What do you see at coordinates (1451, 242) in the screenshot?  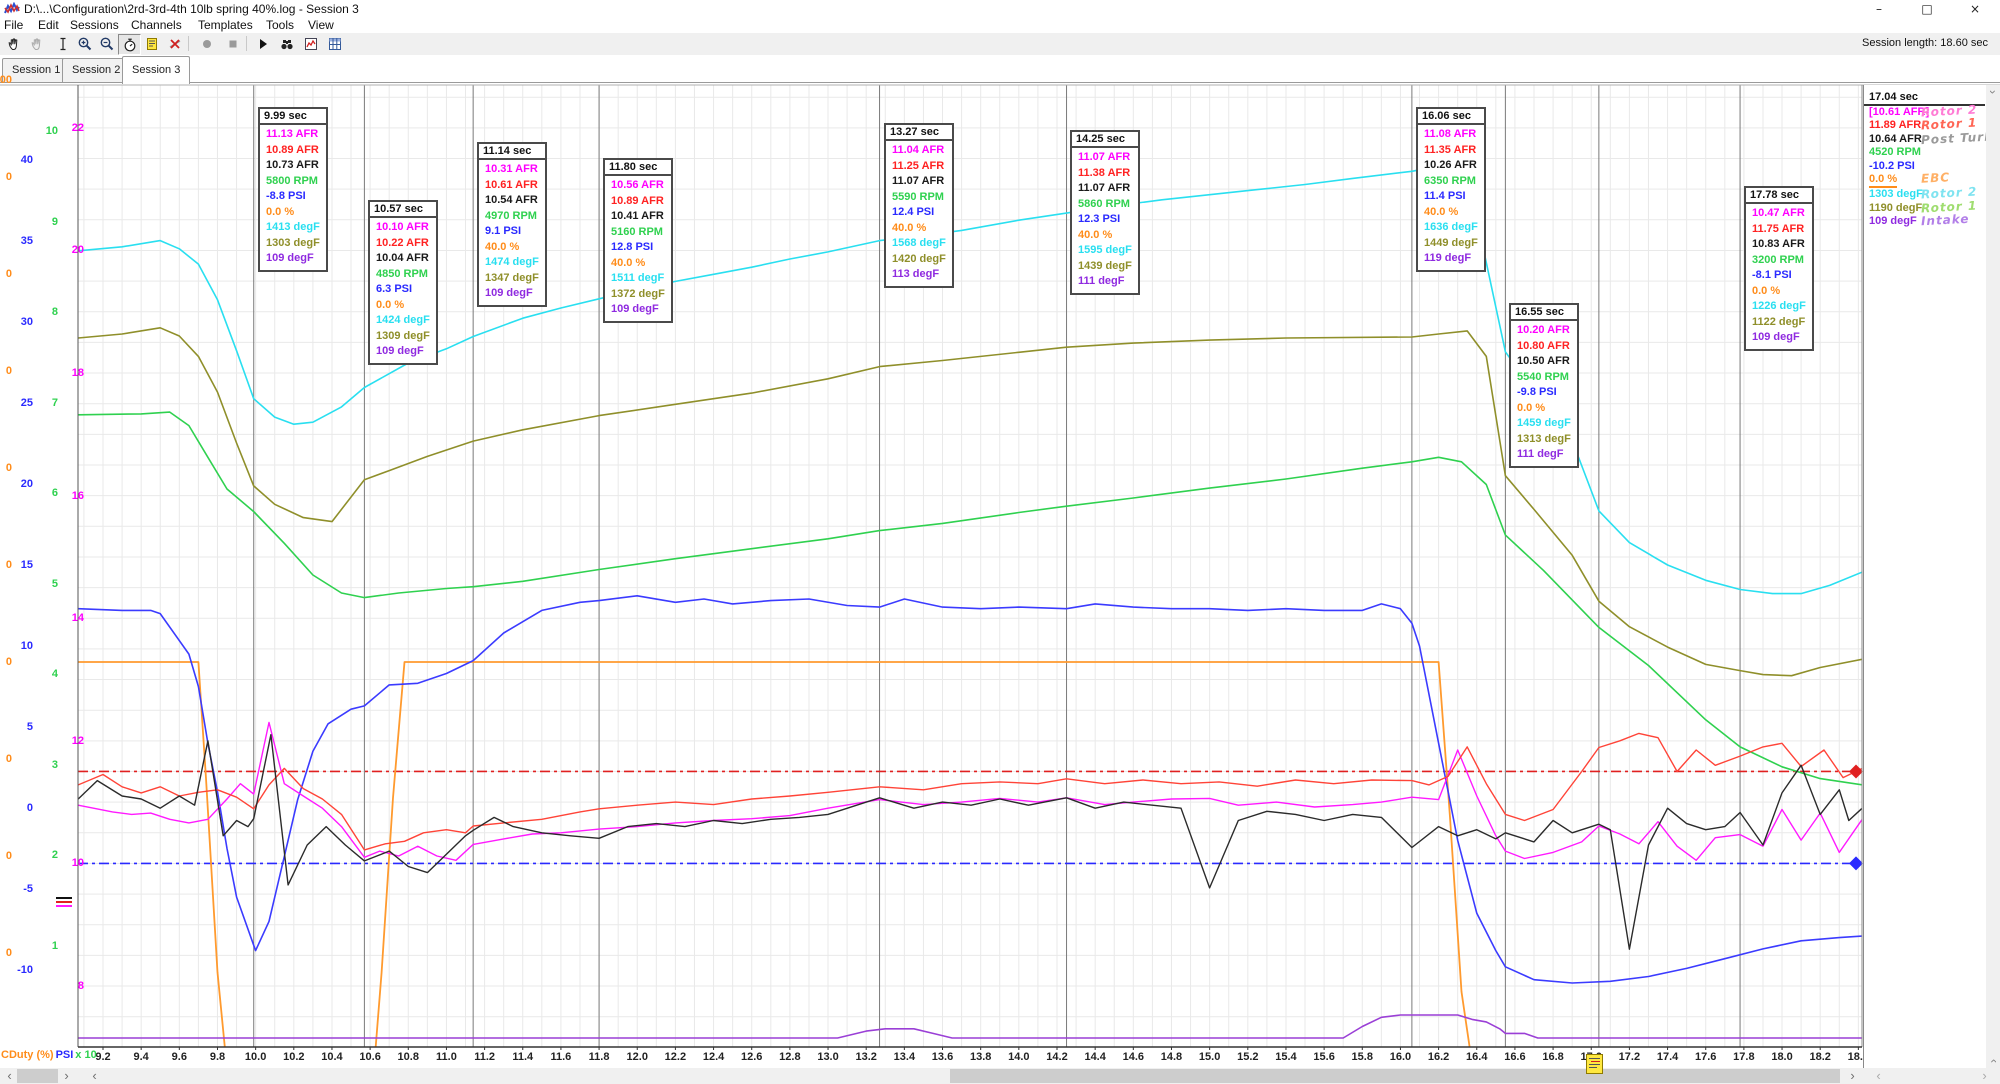 I see `cursor-box-value: 1449 degF` at bounding box center [1451, 242].